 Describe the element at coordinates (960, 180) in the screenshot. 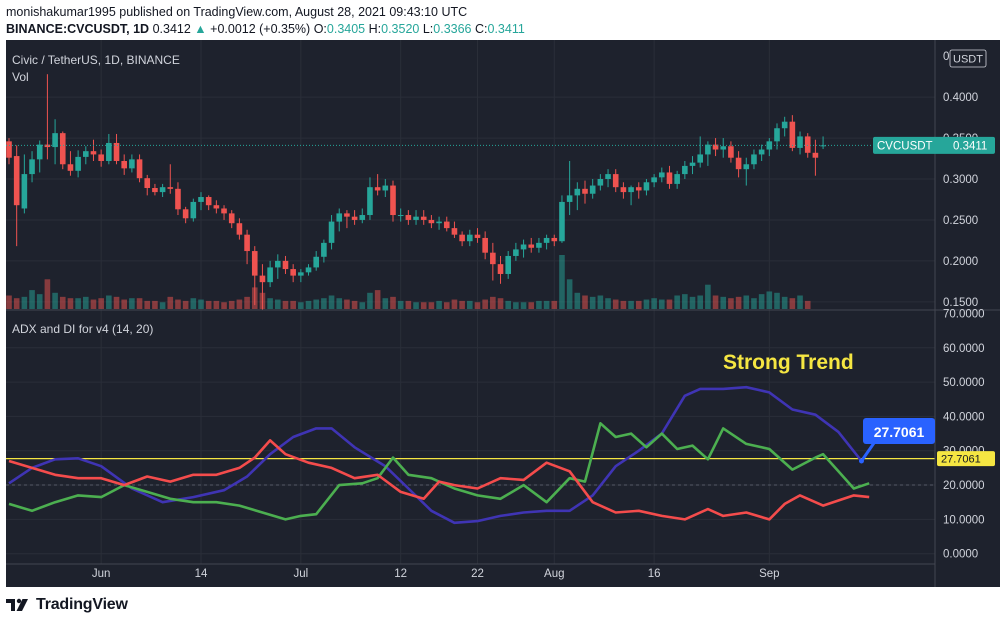

I see `price-tick-label: 0.3000` at that location.